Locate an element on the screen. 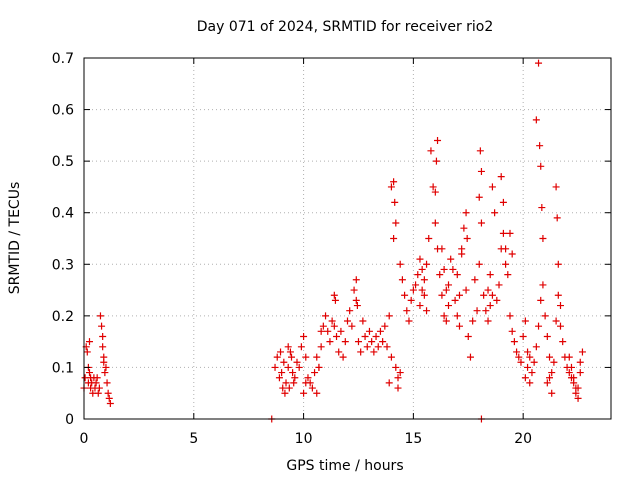 The height and width of the screenshot is (480, 640). x-tick-label: 5 is located at coordinates (193, 439).